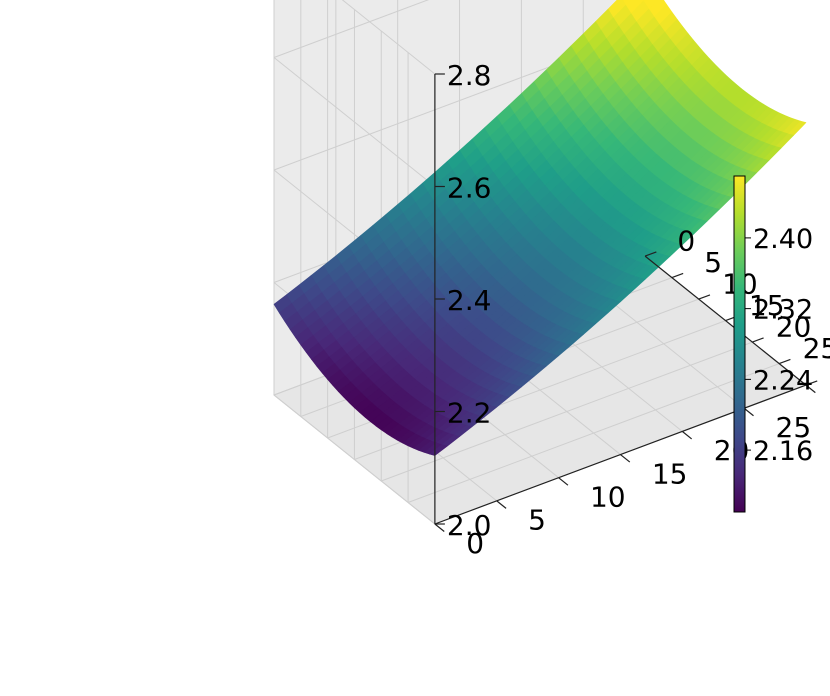 The width and height of the screenshot is (830, 696). I want to click on x-tick-label: 15, so click(767, 305).